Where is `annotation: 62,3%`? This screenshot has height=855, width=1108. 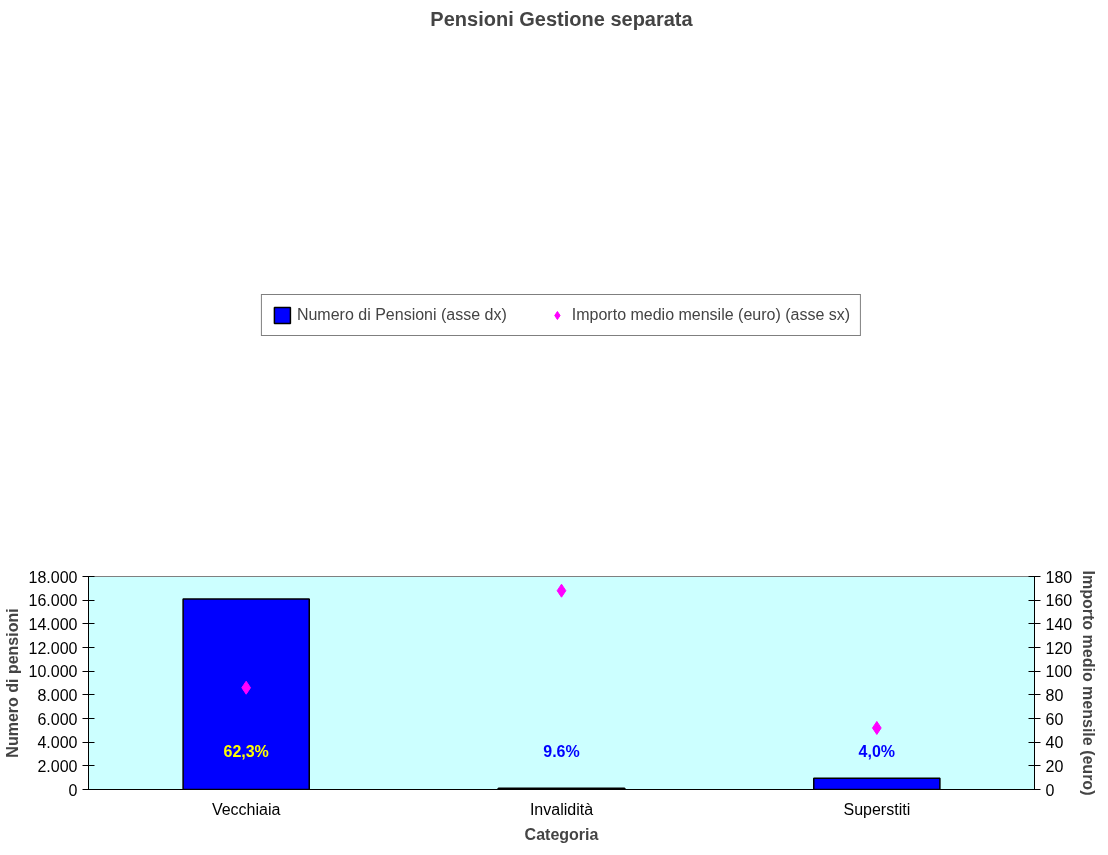
annotation: 62,3% is located at coordinates (246, 752).